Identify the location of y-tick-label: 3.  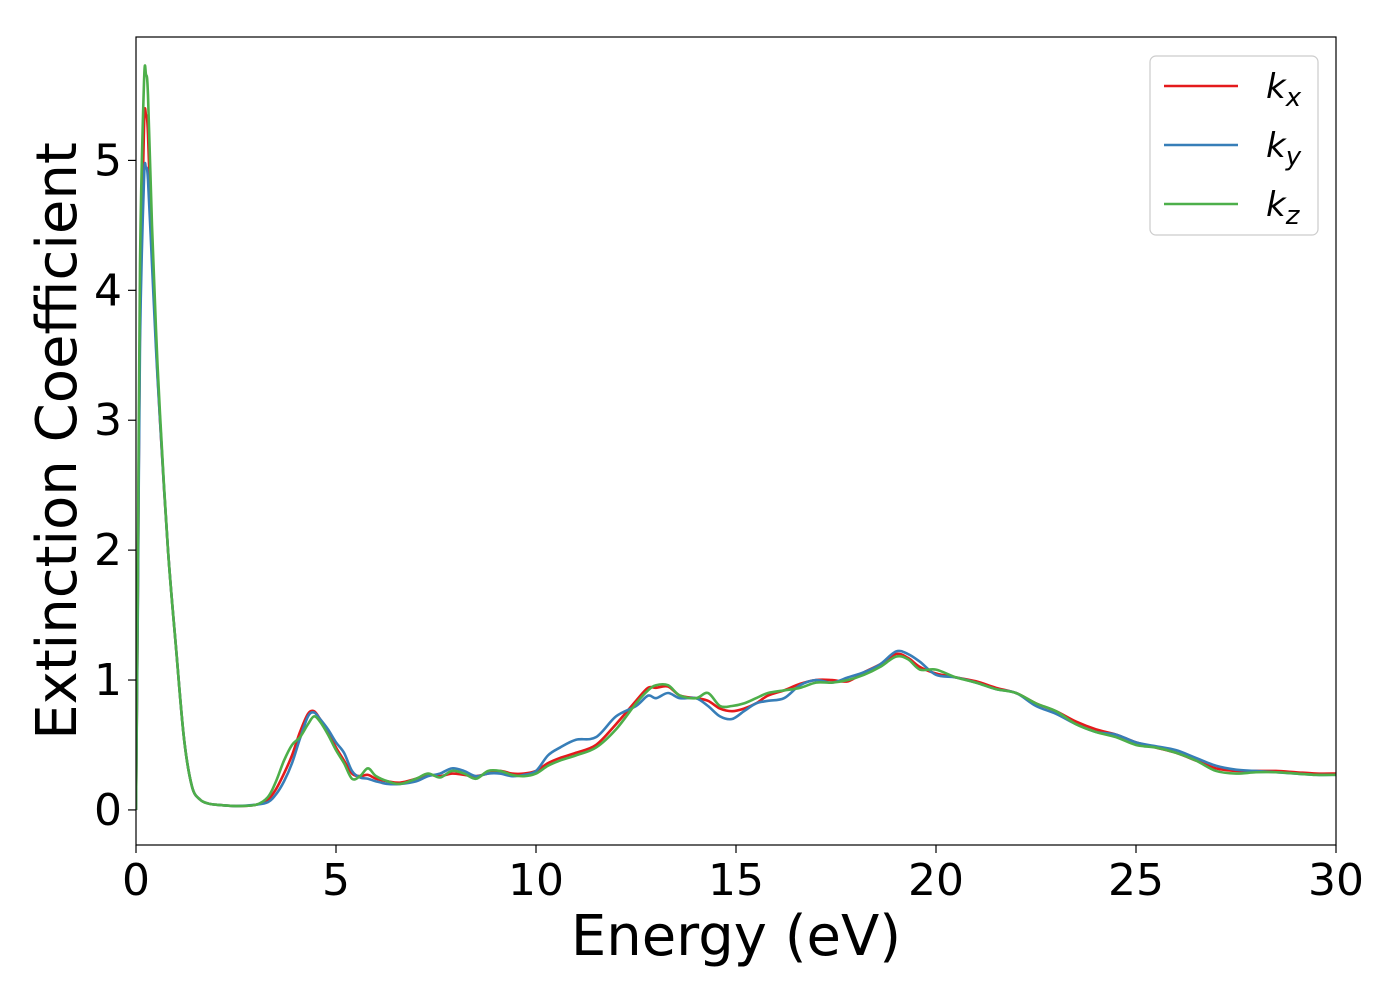
(108, 420).